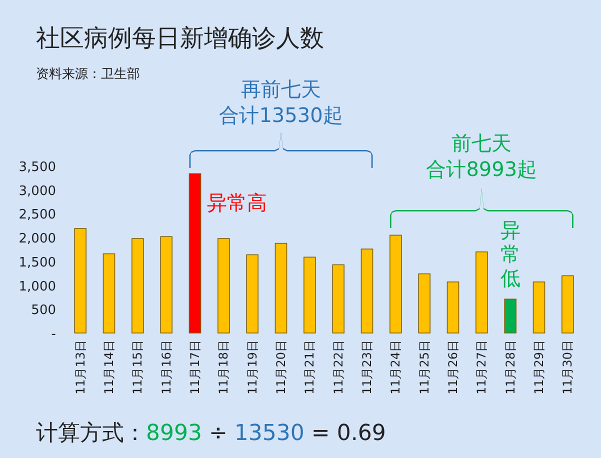 The width and height of the screenshot is (601, 458). What do you see at coordinates (281, 89) in the screenshot?
I see `text: 再前七天` at bounding box center [281, 89].